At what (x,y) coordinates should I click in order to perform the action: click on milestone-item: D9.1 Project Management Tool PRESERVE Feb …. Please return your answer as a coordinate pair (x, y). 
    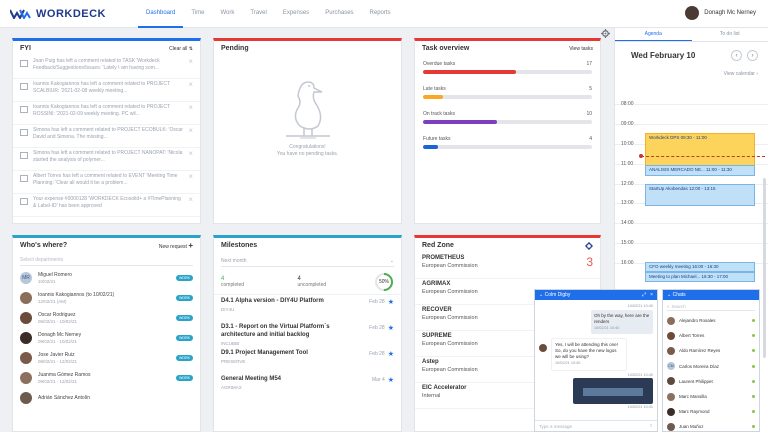
    Looking at the image, I should click on (307, 360).